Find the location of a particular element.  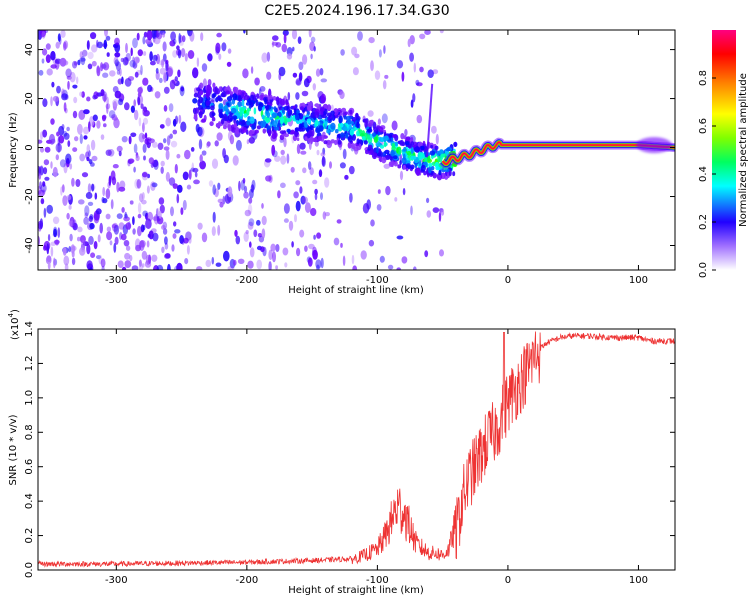

x-tick-label: -300 is located at coordinates (116, 580).